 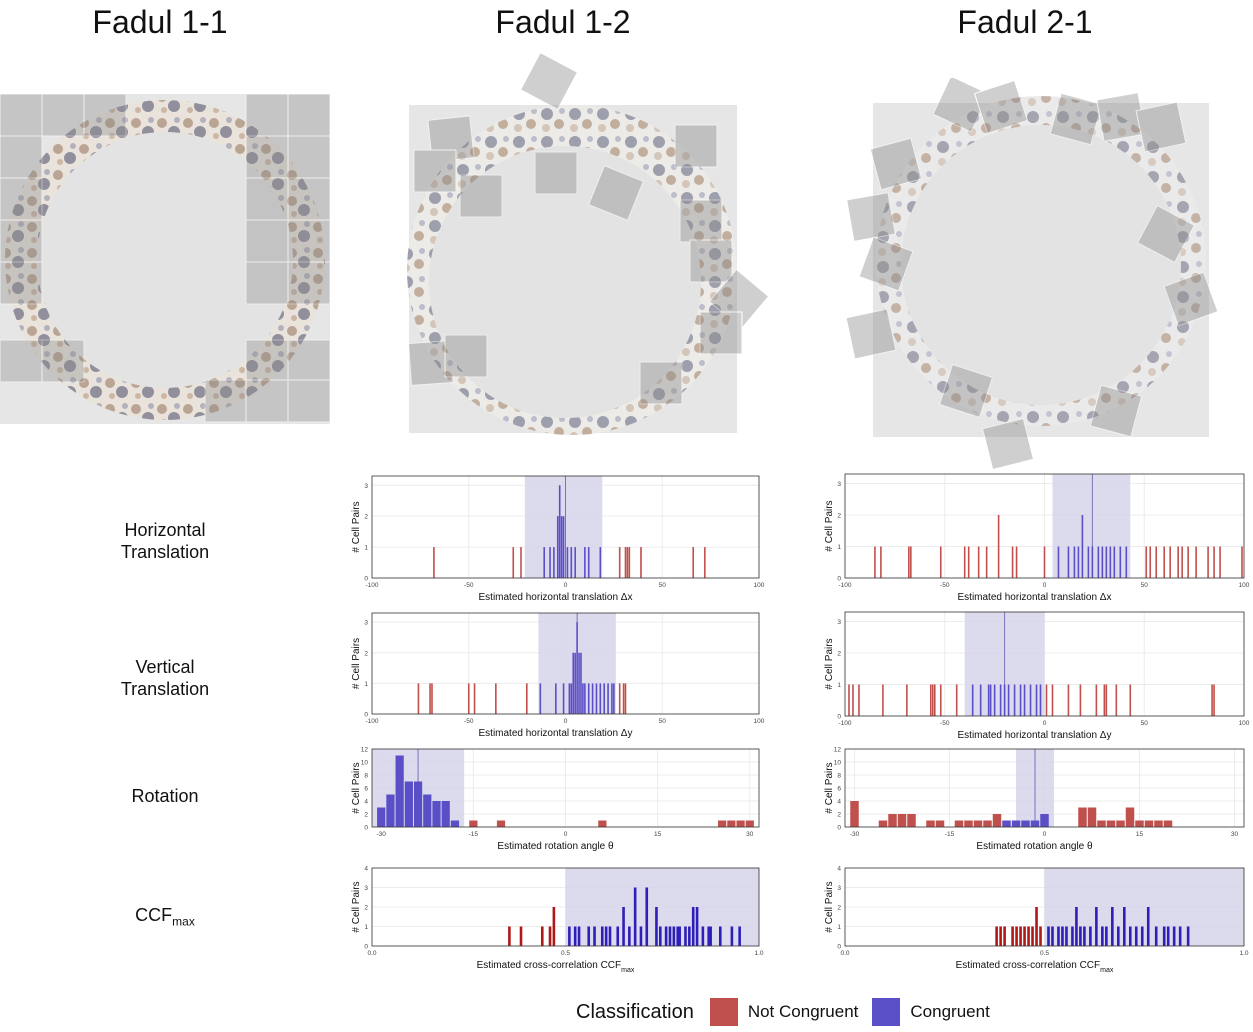 I want to click on x-tick-label: 50, so click(x=1145, y=585).